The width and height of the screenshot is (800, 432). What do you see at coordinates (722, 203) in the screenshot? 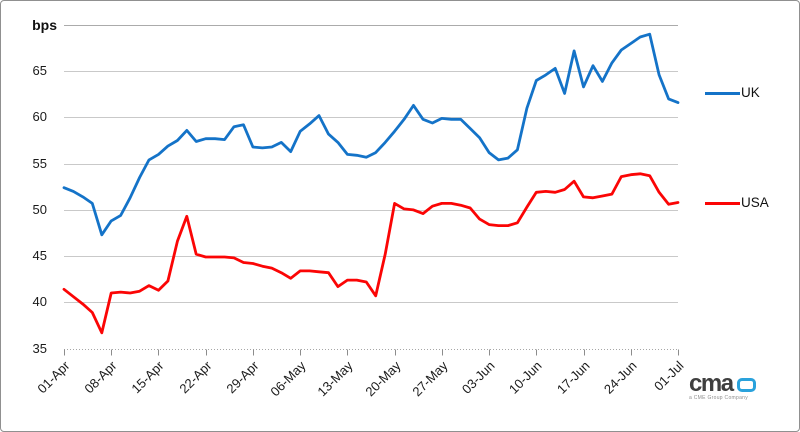
I see `usa-legend-line-swatch` at bounding box center [722, 203].